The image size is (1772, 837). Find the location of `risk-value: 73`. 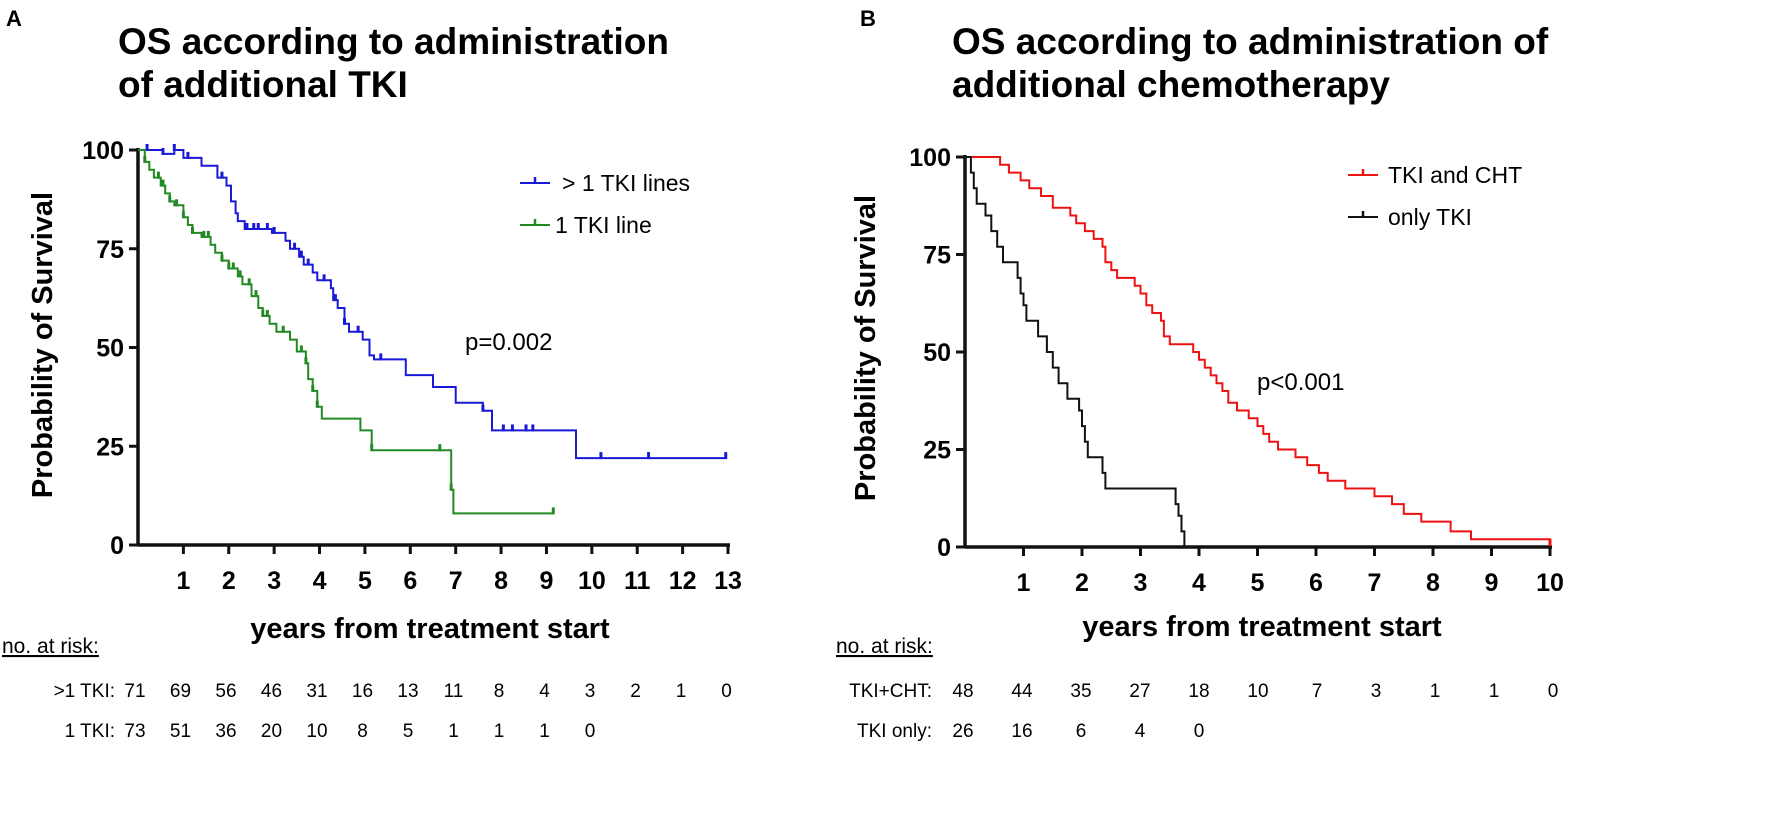

risk-value: 73 is located at coordinates (134, 731).